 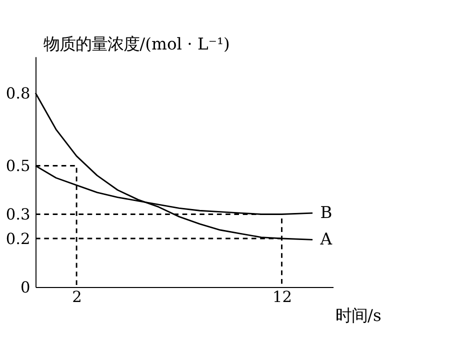 What do you see at coordinates (137, 44) in the screenshot?
I see `y-axis-title: 物质的量浓度/(mol · L⁻¹)` at bounding box center [137, 44].